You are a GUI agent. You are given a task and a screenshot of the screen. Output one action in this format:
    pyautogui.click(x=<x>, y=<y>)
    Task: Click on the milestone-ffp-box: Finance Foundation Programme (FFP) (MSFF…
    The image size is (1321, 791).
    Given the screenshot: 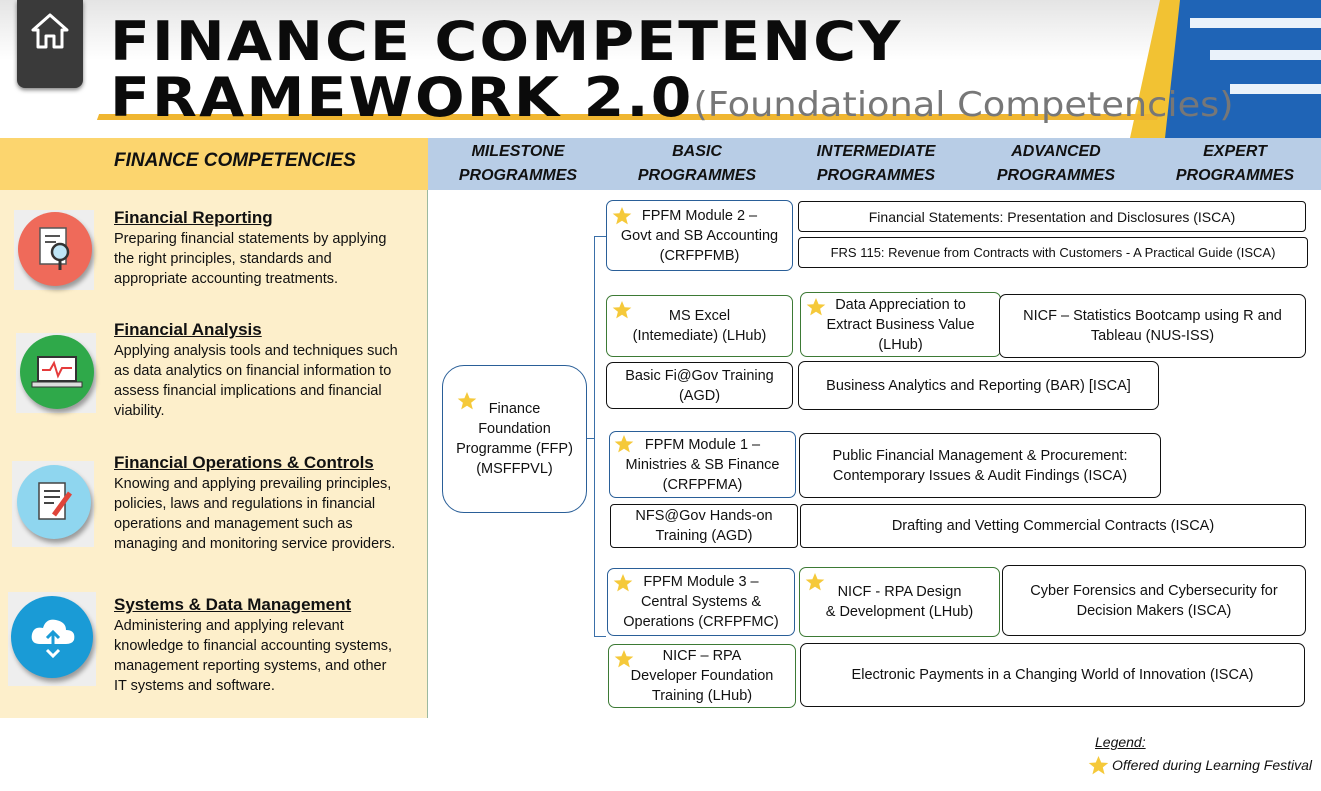 What is the action you would take?
    pyautogui.click(x=514, y=439)
    